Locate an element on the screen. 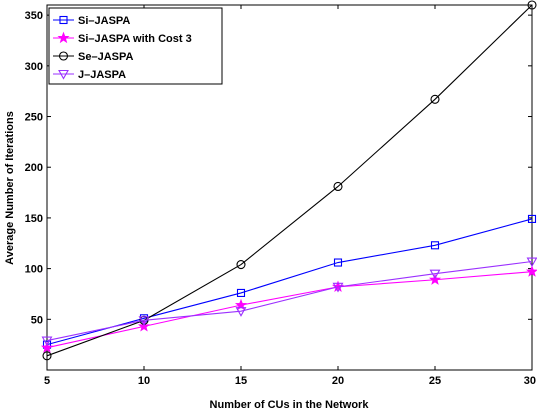 The width and height of the screenshot is (537, 412). x-axis-label: Number of CUs in the Network is located at coordinates (290, 405).